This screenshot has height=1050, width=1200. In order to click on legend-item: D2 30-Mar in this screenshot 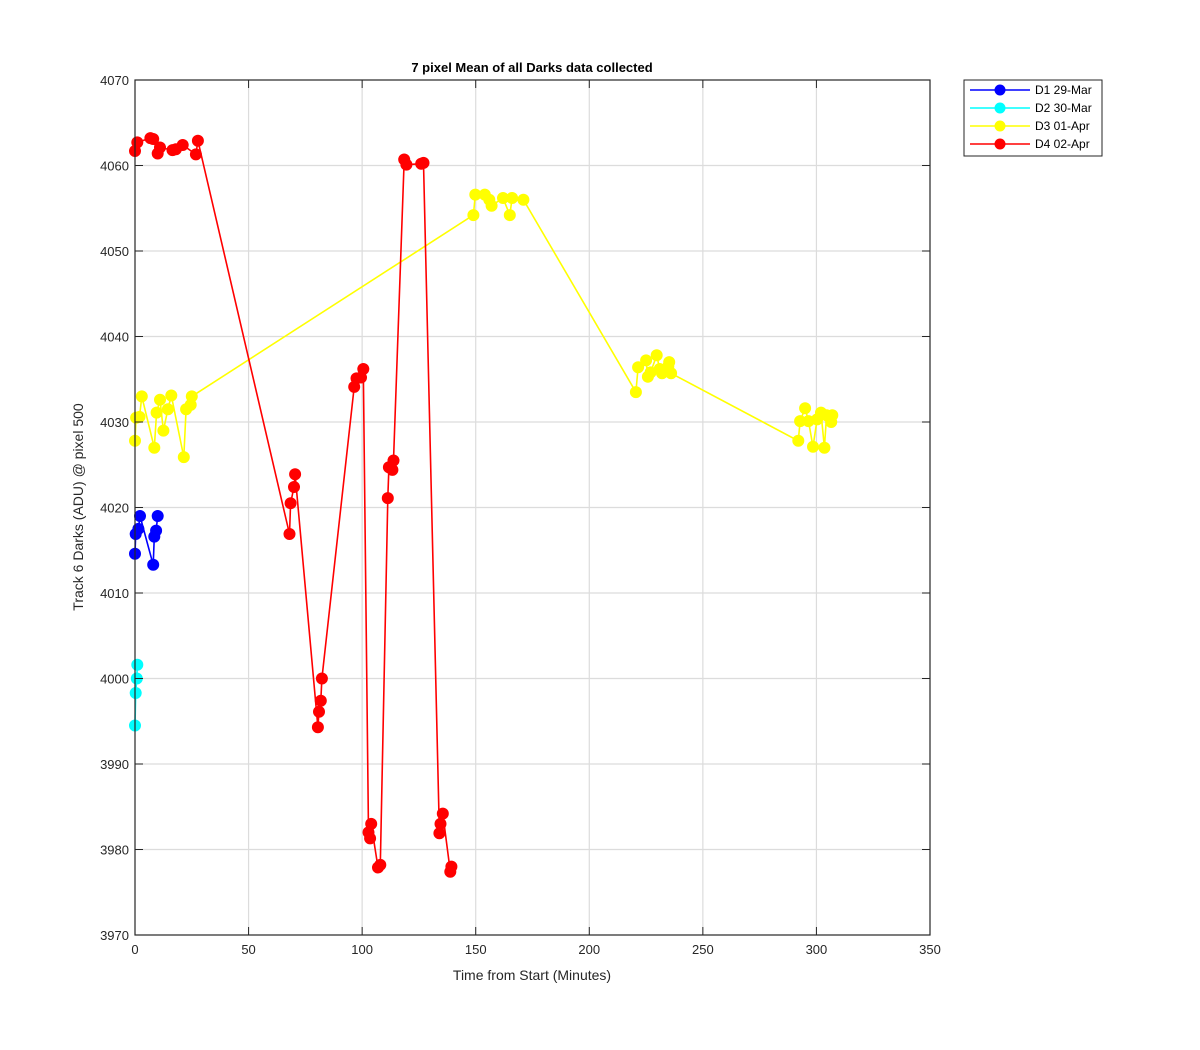, I will do `click(1031, 108)`.